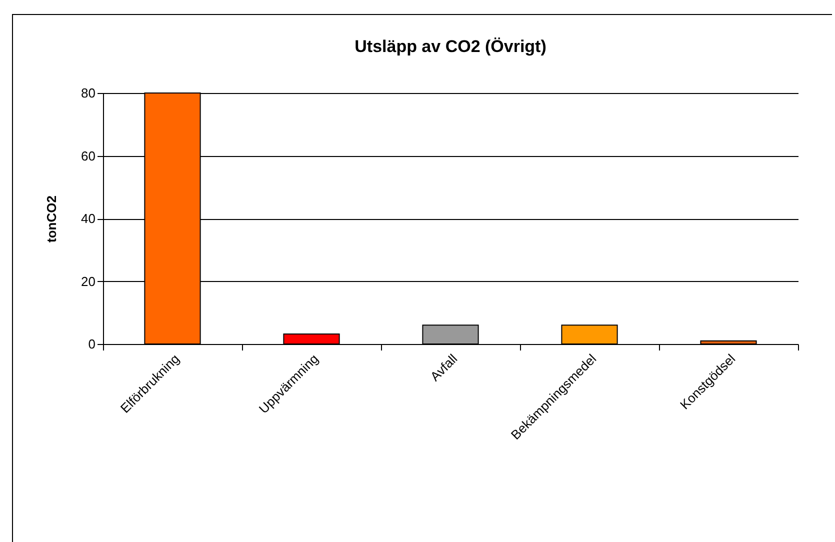  Describe the element at coordinates (88, 93) in the screenshot. I see `y-tick-label: 80` at that location.